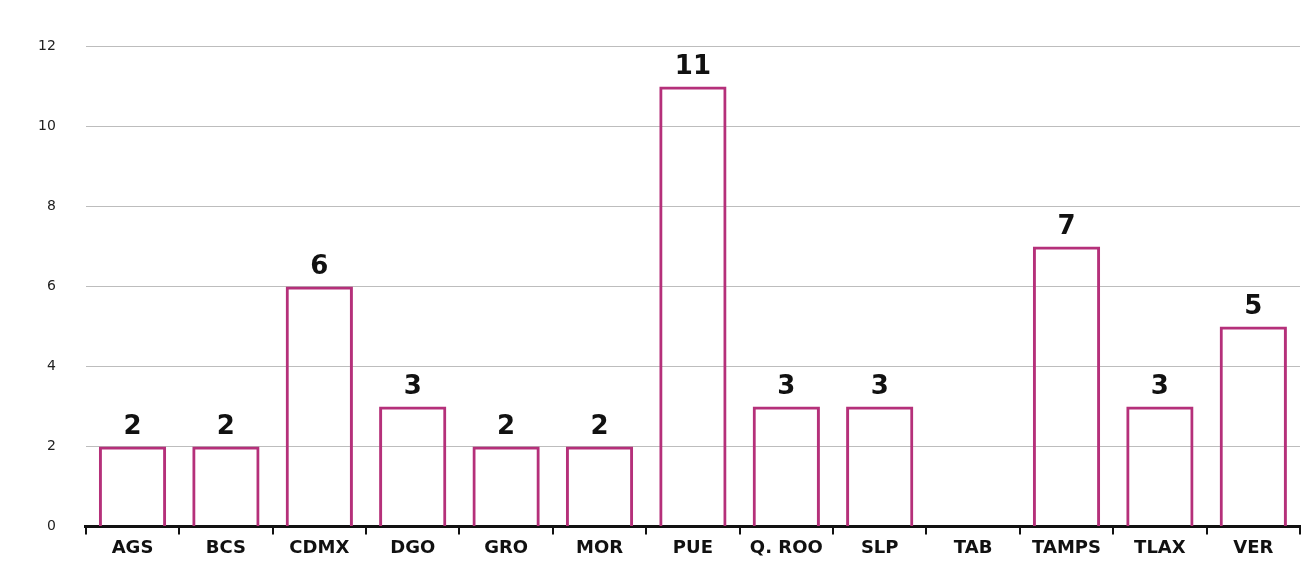 This screenshot has height=573, width=1312. Describe the element at coordinates (51, 445) in the screenshot. I see `y-tick-label: 2` at that location.